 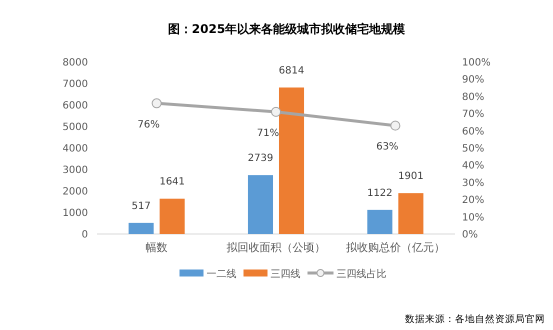 What do you see at coordinates (361, 274) in the screenshot?
I see `legend-label: 三四线占比` at bounding box center [361, 274].